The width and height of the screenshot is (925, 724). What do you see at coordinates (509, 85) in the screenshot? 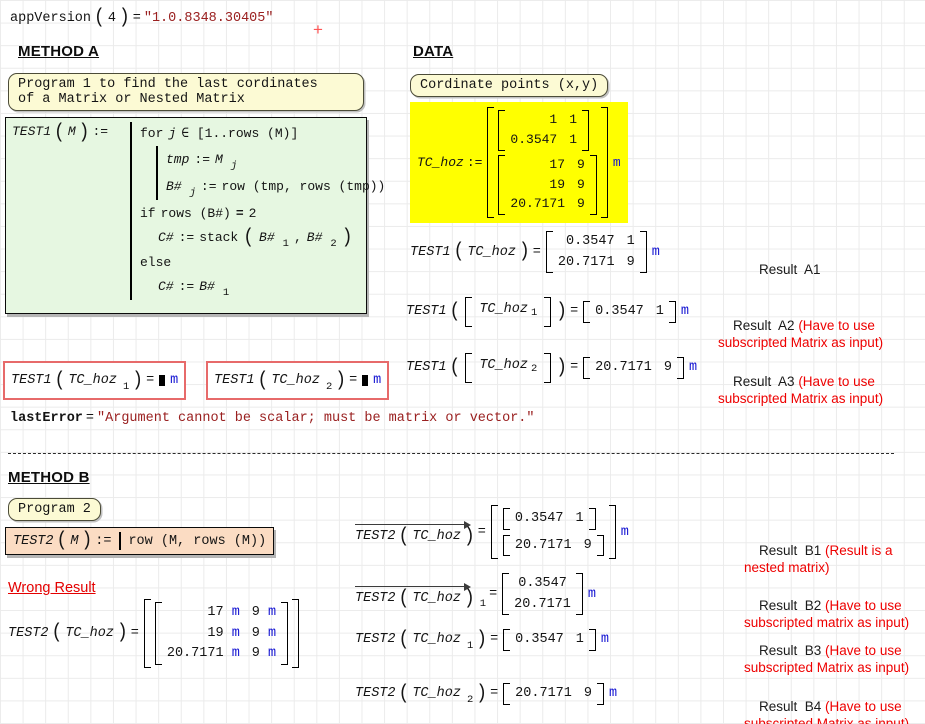
I see `cordinate-note: Cordinate points (x,y)` at bounding box center [509, 85].